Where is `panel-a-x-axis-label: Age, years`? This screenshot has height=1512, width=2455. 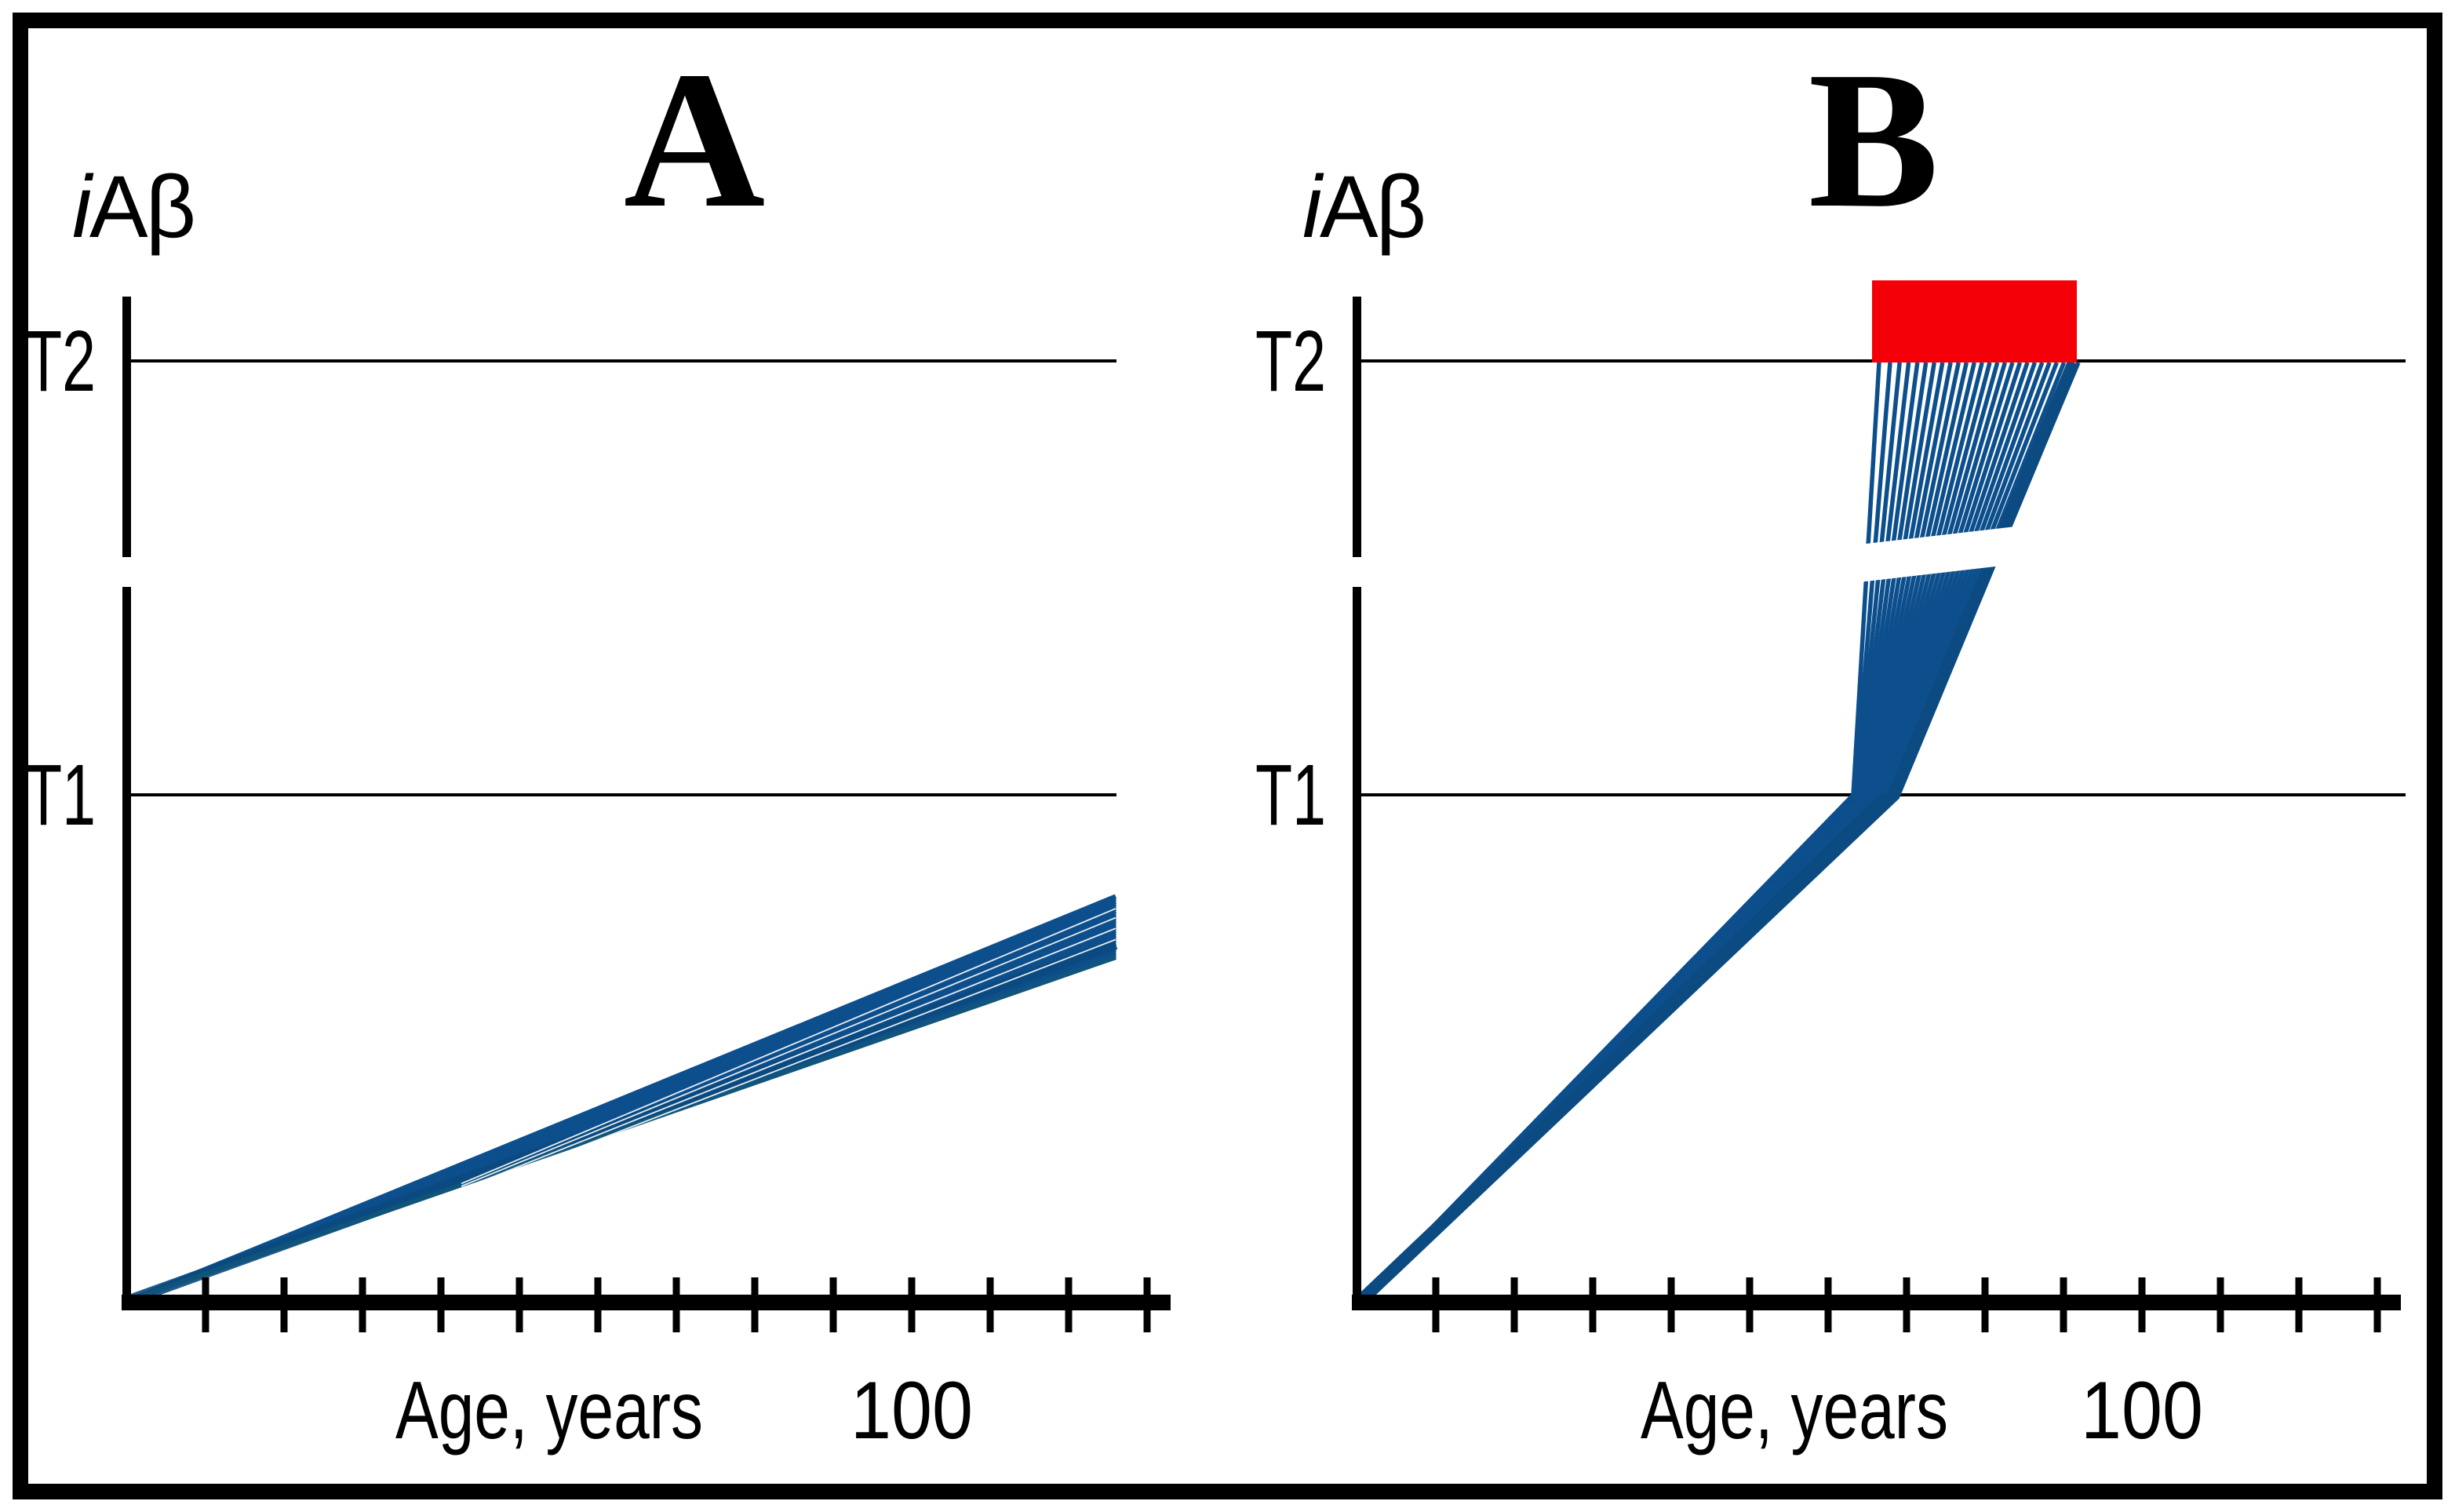 panel-a-x-axis-label: Age, years is located at coordinates (549, 1410).